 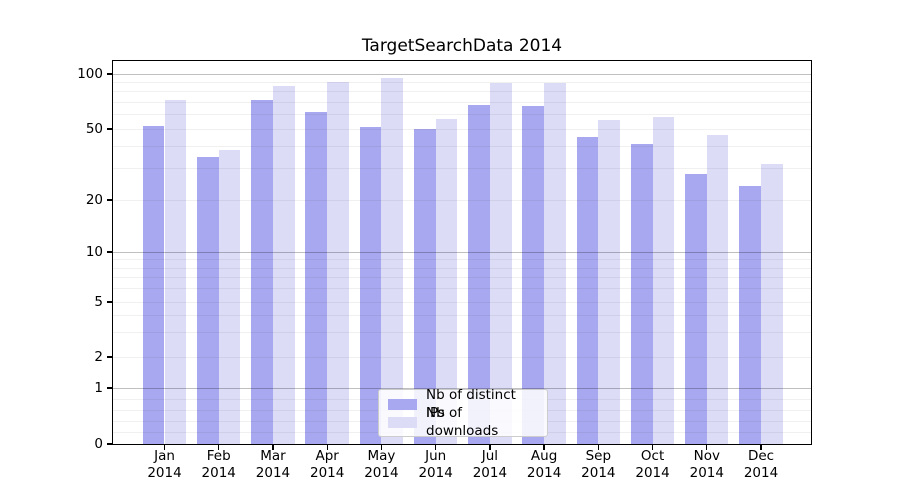 What do you see at coordinates (598, 464) in the screenshot?
I see `x-tick-label-sep: Sep 2014` at bounding box center [598, 464].